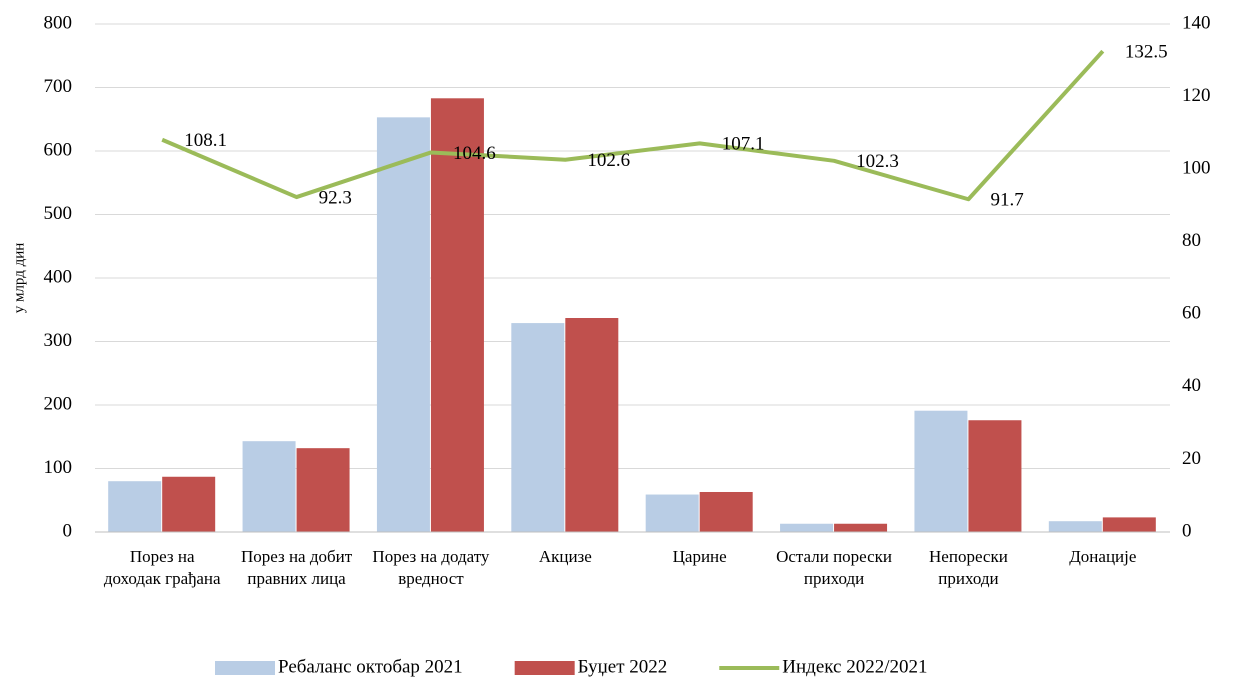 The height and width of the screenshot is (684, 1234). What do you see at coordinates (58, 213) in the screenshot?
I see `y-tick-label: 500` at bounding box center [58, 213].